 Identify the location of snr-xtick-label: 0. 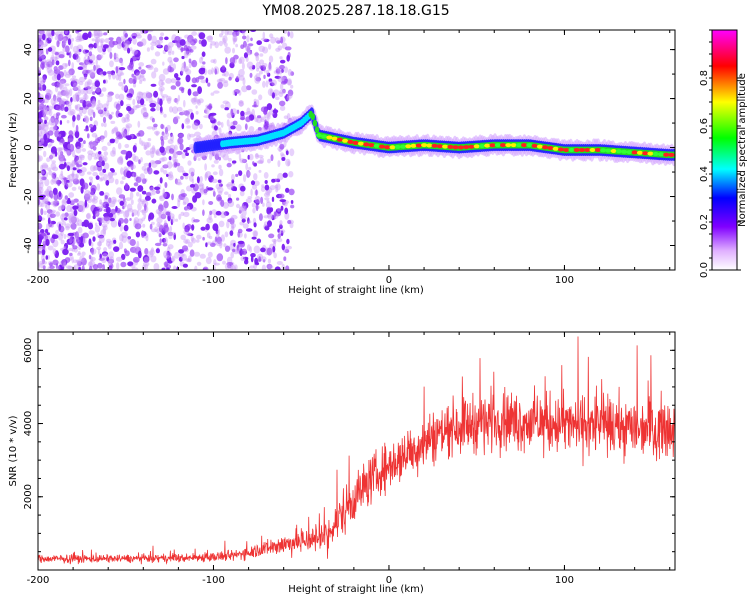
(389, 580).